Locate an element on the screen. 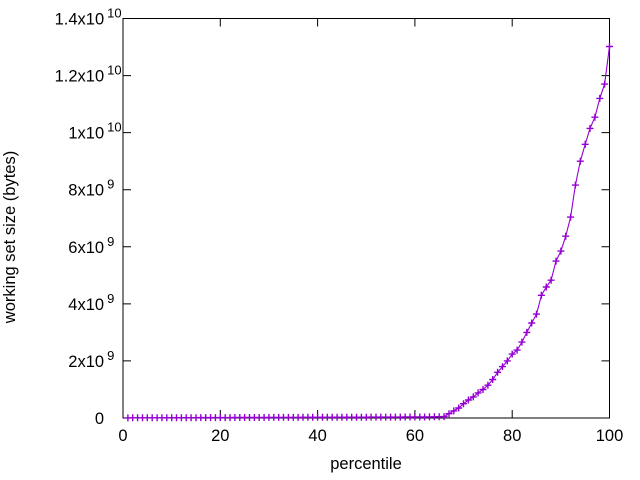  x-tick-label: 20 is located at coordinates (220, 436).